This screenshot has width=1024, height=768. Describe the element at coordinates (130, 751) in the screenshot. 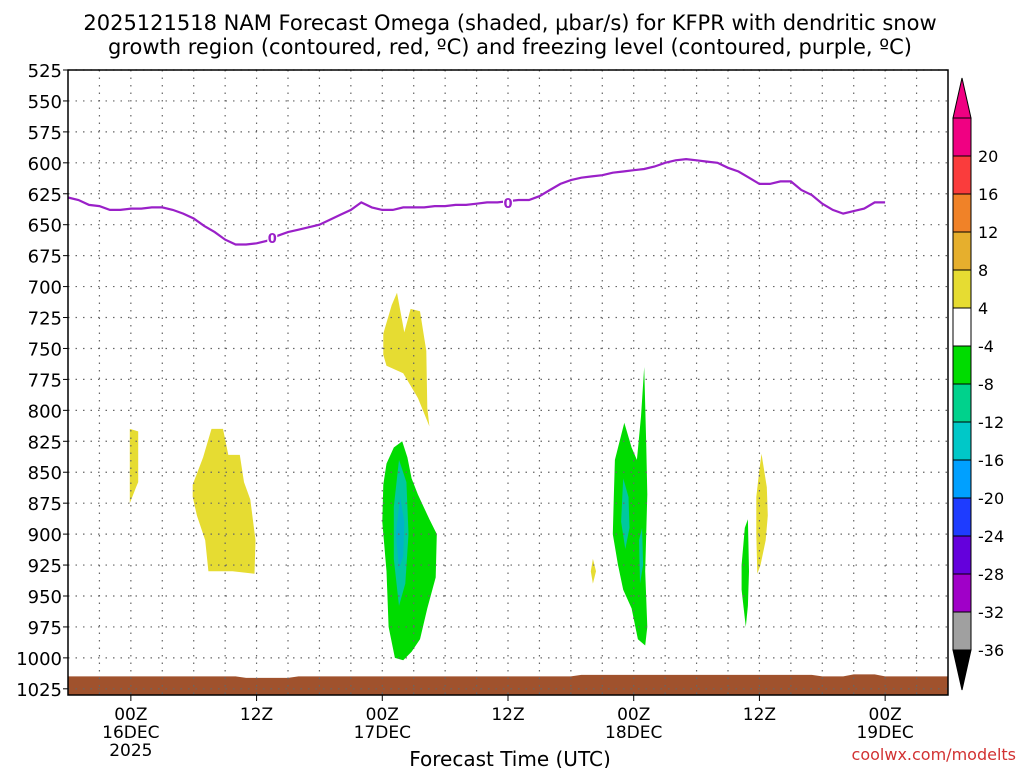

I see `x-tick-year-0: 2025` at that location.